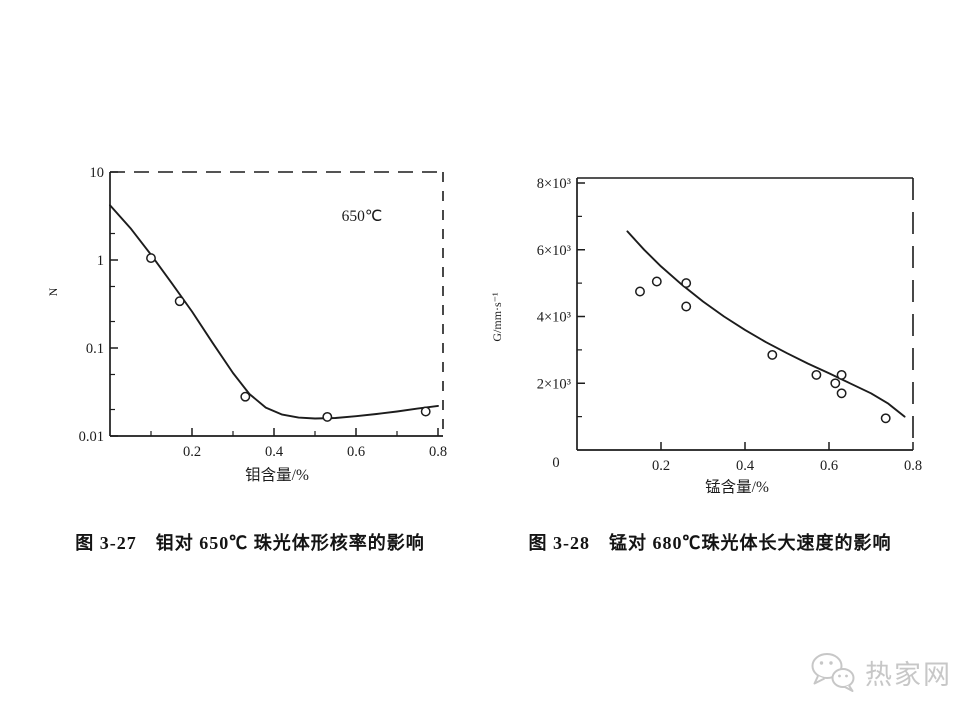 This screenshot has height=720, width=960. I want to click on watermark: 热家网, so click(880, 672).